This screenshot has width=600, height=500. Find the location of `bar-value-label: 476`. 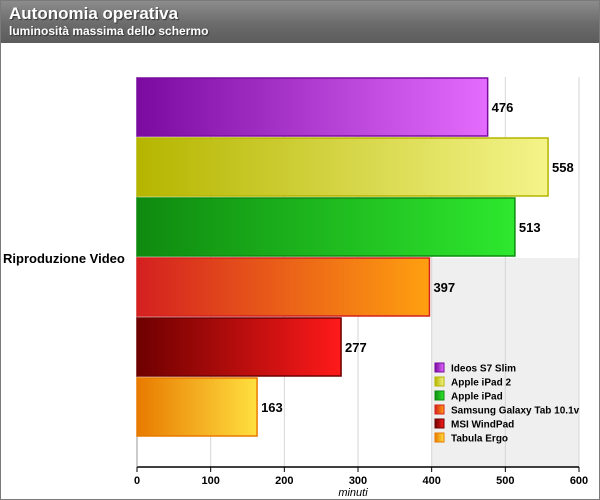

bar-value-label: 476 is located at coordinates (503, 107).